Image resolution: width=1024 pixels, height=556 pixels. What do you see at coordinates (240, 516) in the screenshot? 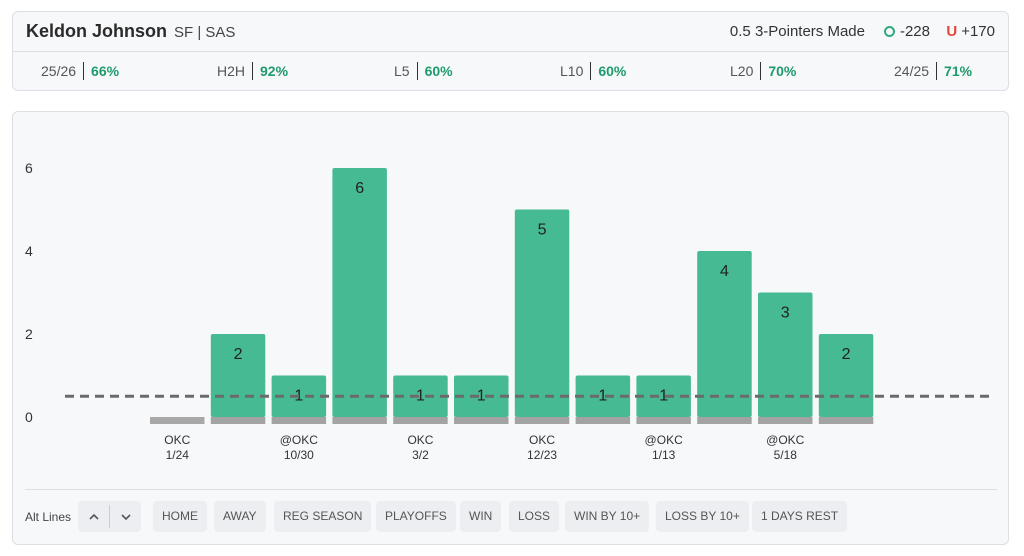
I see `filter-away: AWAY` at bounding box center [240, 516].